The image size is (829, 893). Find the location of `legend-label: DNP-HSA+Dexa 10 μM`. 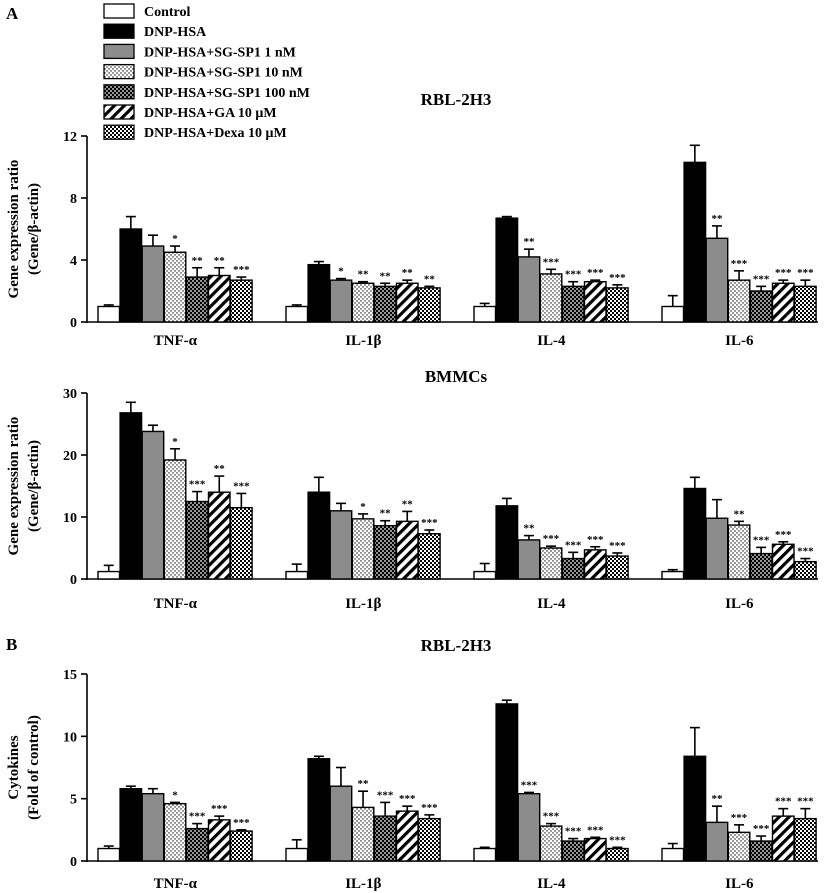

legend-label: DNP-HSA+Dexa 10 μM is located at coordinates (215, 133).